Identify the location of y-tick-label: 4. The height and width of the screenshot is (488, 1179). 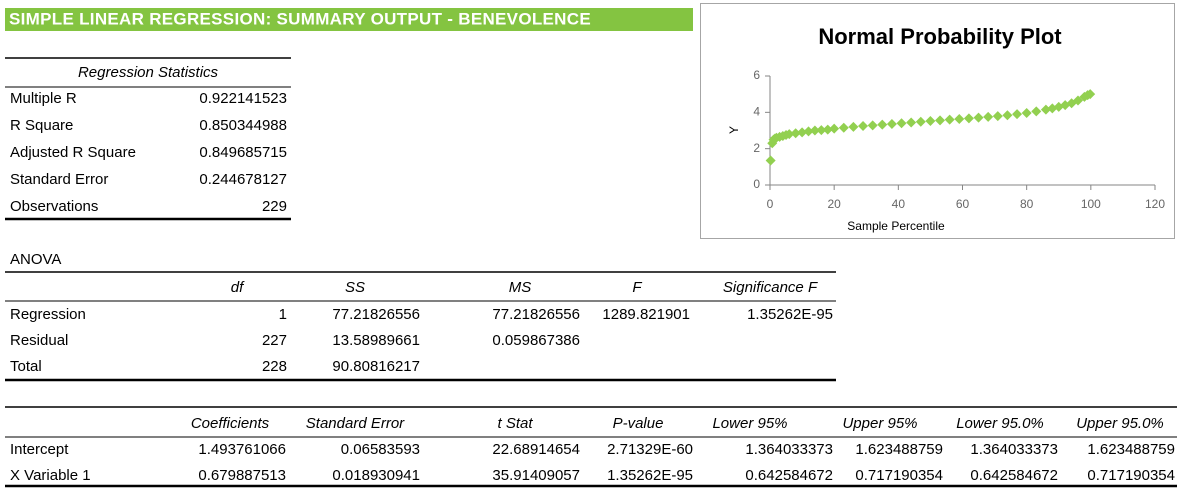
(756, 112).